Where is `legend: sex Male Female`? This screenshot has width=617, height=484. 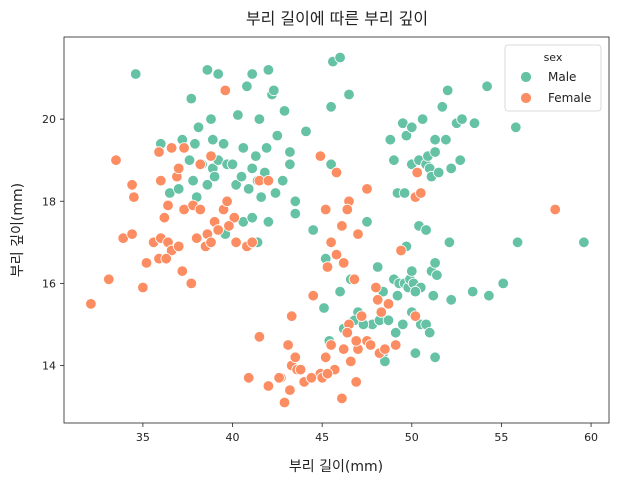 legend: sex Male Female is located at coordinates (553, 78).